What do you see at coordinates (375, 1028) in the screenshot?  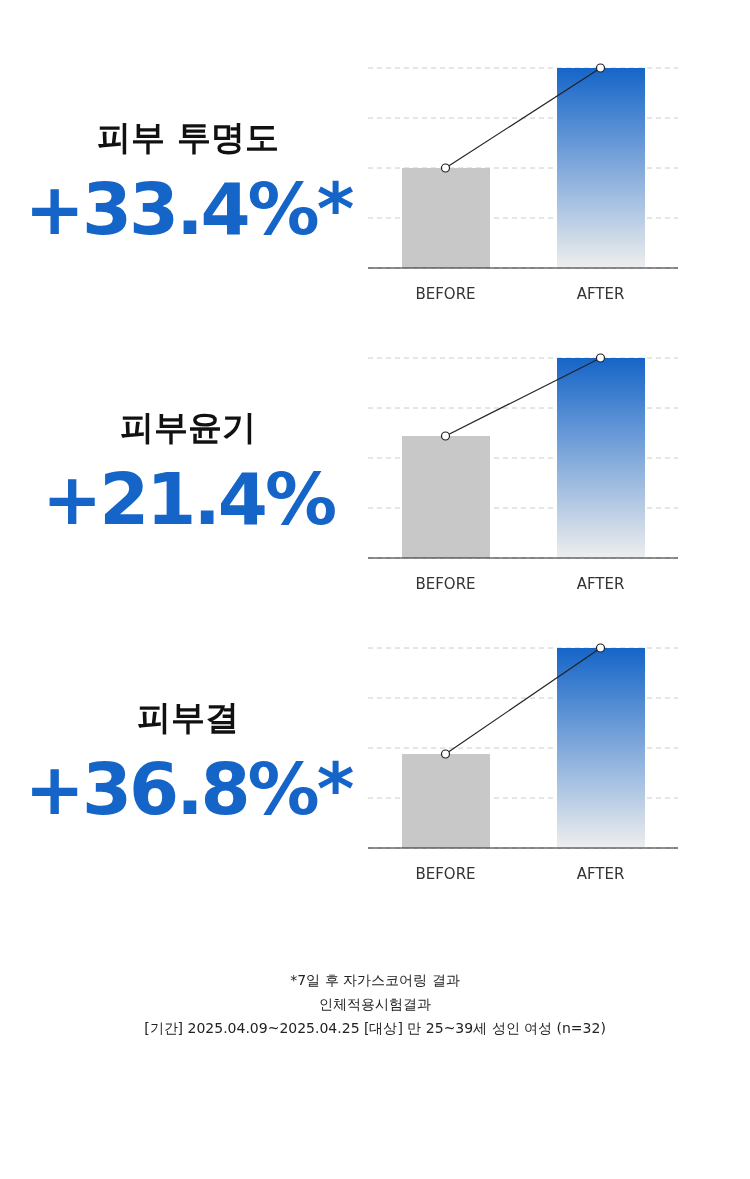 I see `text: [기간] 2025.04.09~2025.04.25 [대상] 만 25~39세 성인 여성 (n=32)` at bounding box center [375, 1028].